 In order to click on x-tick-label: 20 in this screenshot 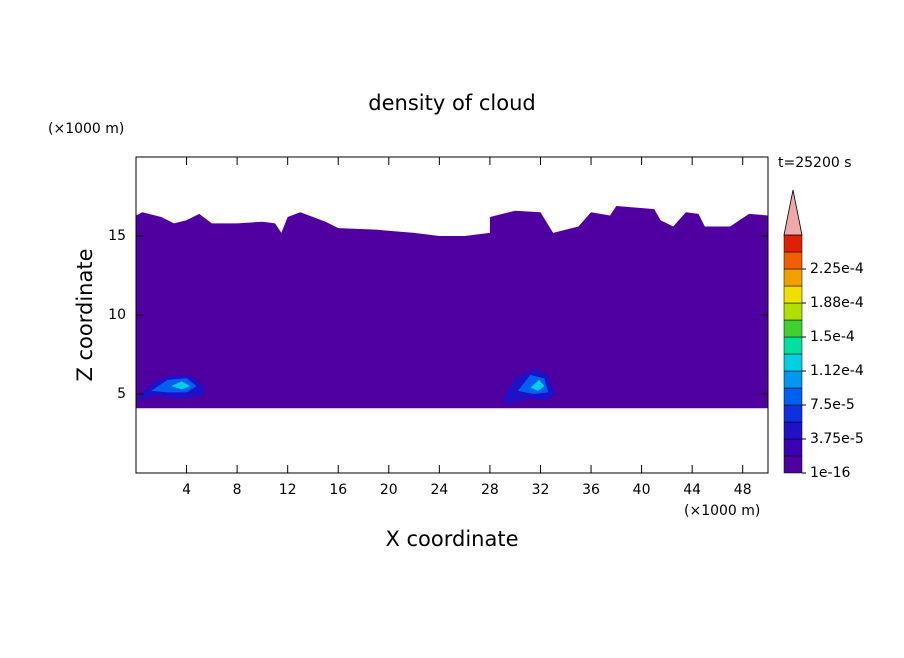, I will do `click(389, 490)`.